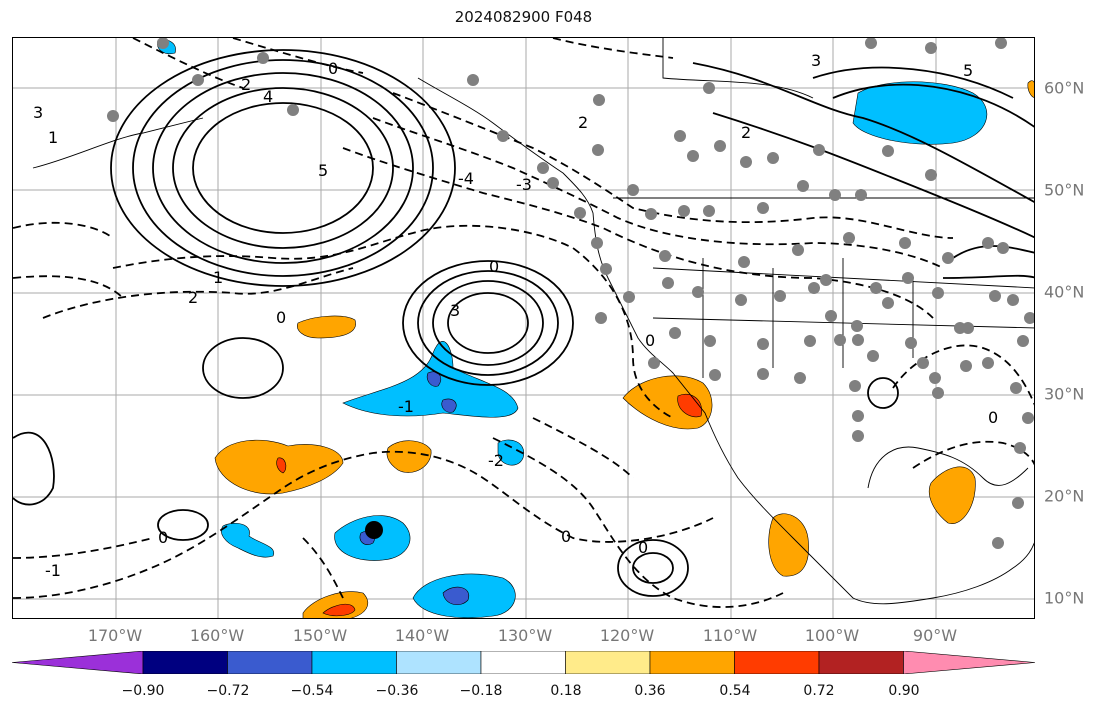 The image size is (1105, 712). I want to click on orange-region-mexico, so click(788, 545).